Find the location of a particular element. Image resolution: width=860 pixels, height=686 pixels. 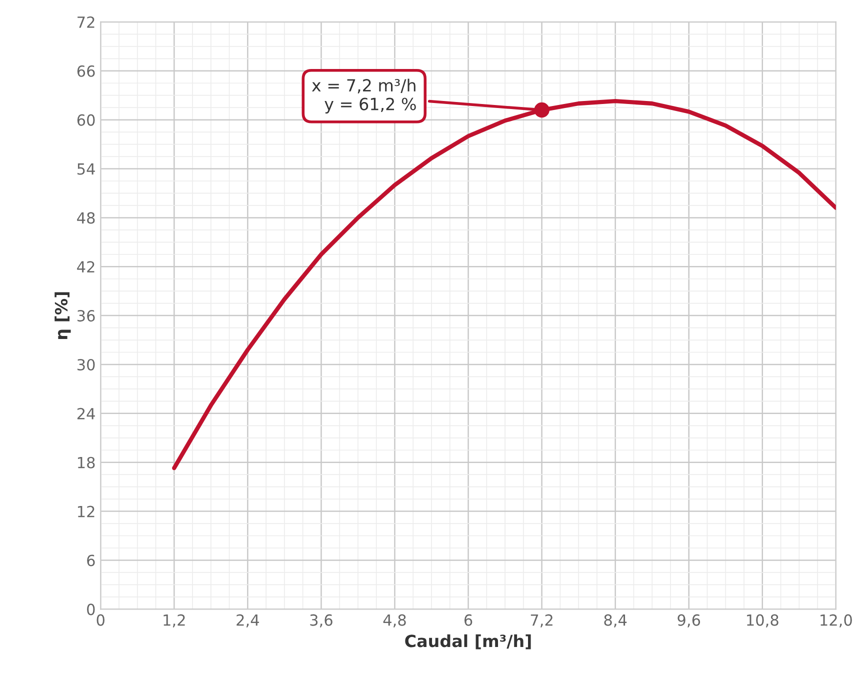

y-tick-label: 60 is located at coordinates (86, 120).